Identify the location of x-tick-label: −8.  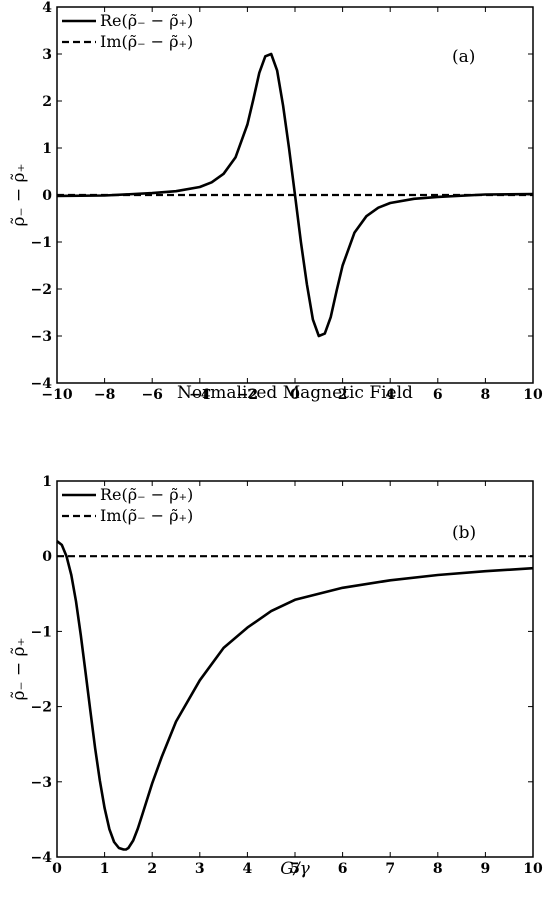
(104, 395).